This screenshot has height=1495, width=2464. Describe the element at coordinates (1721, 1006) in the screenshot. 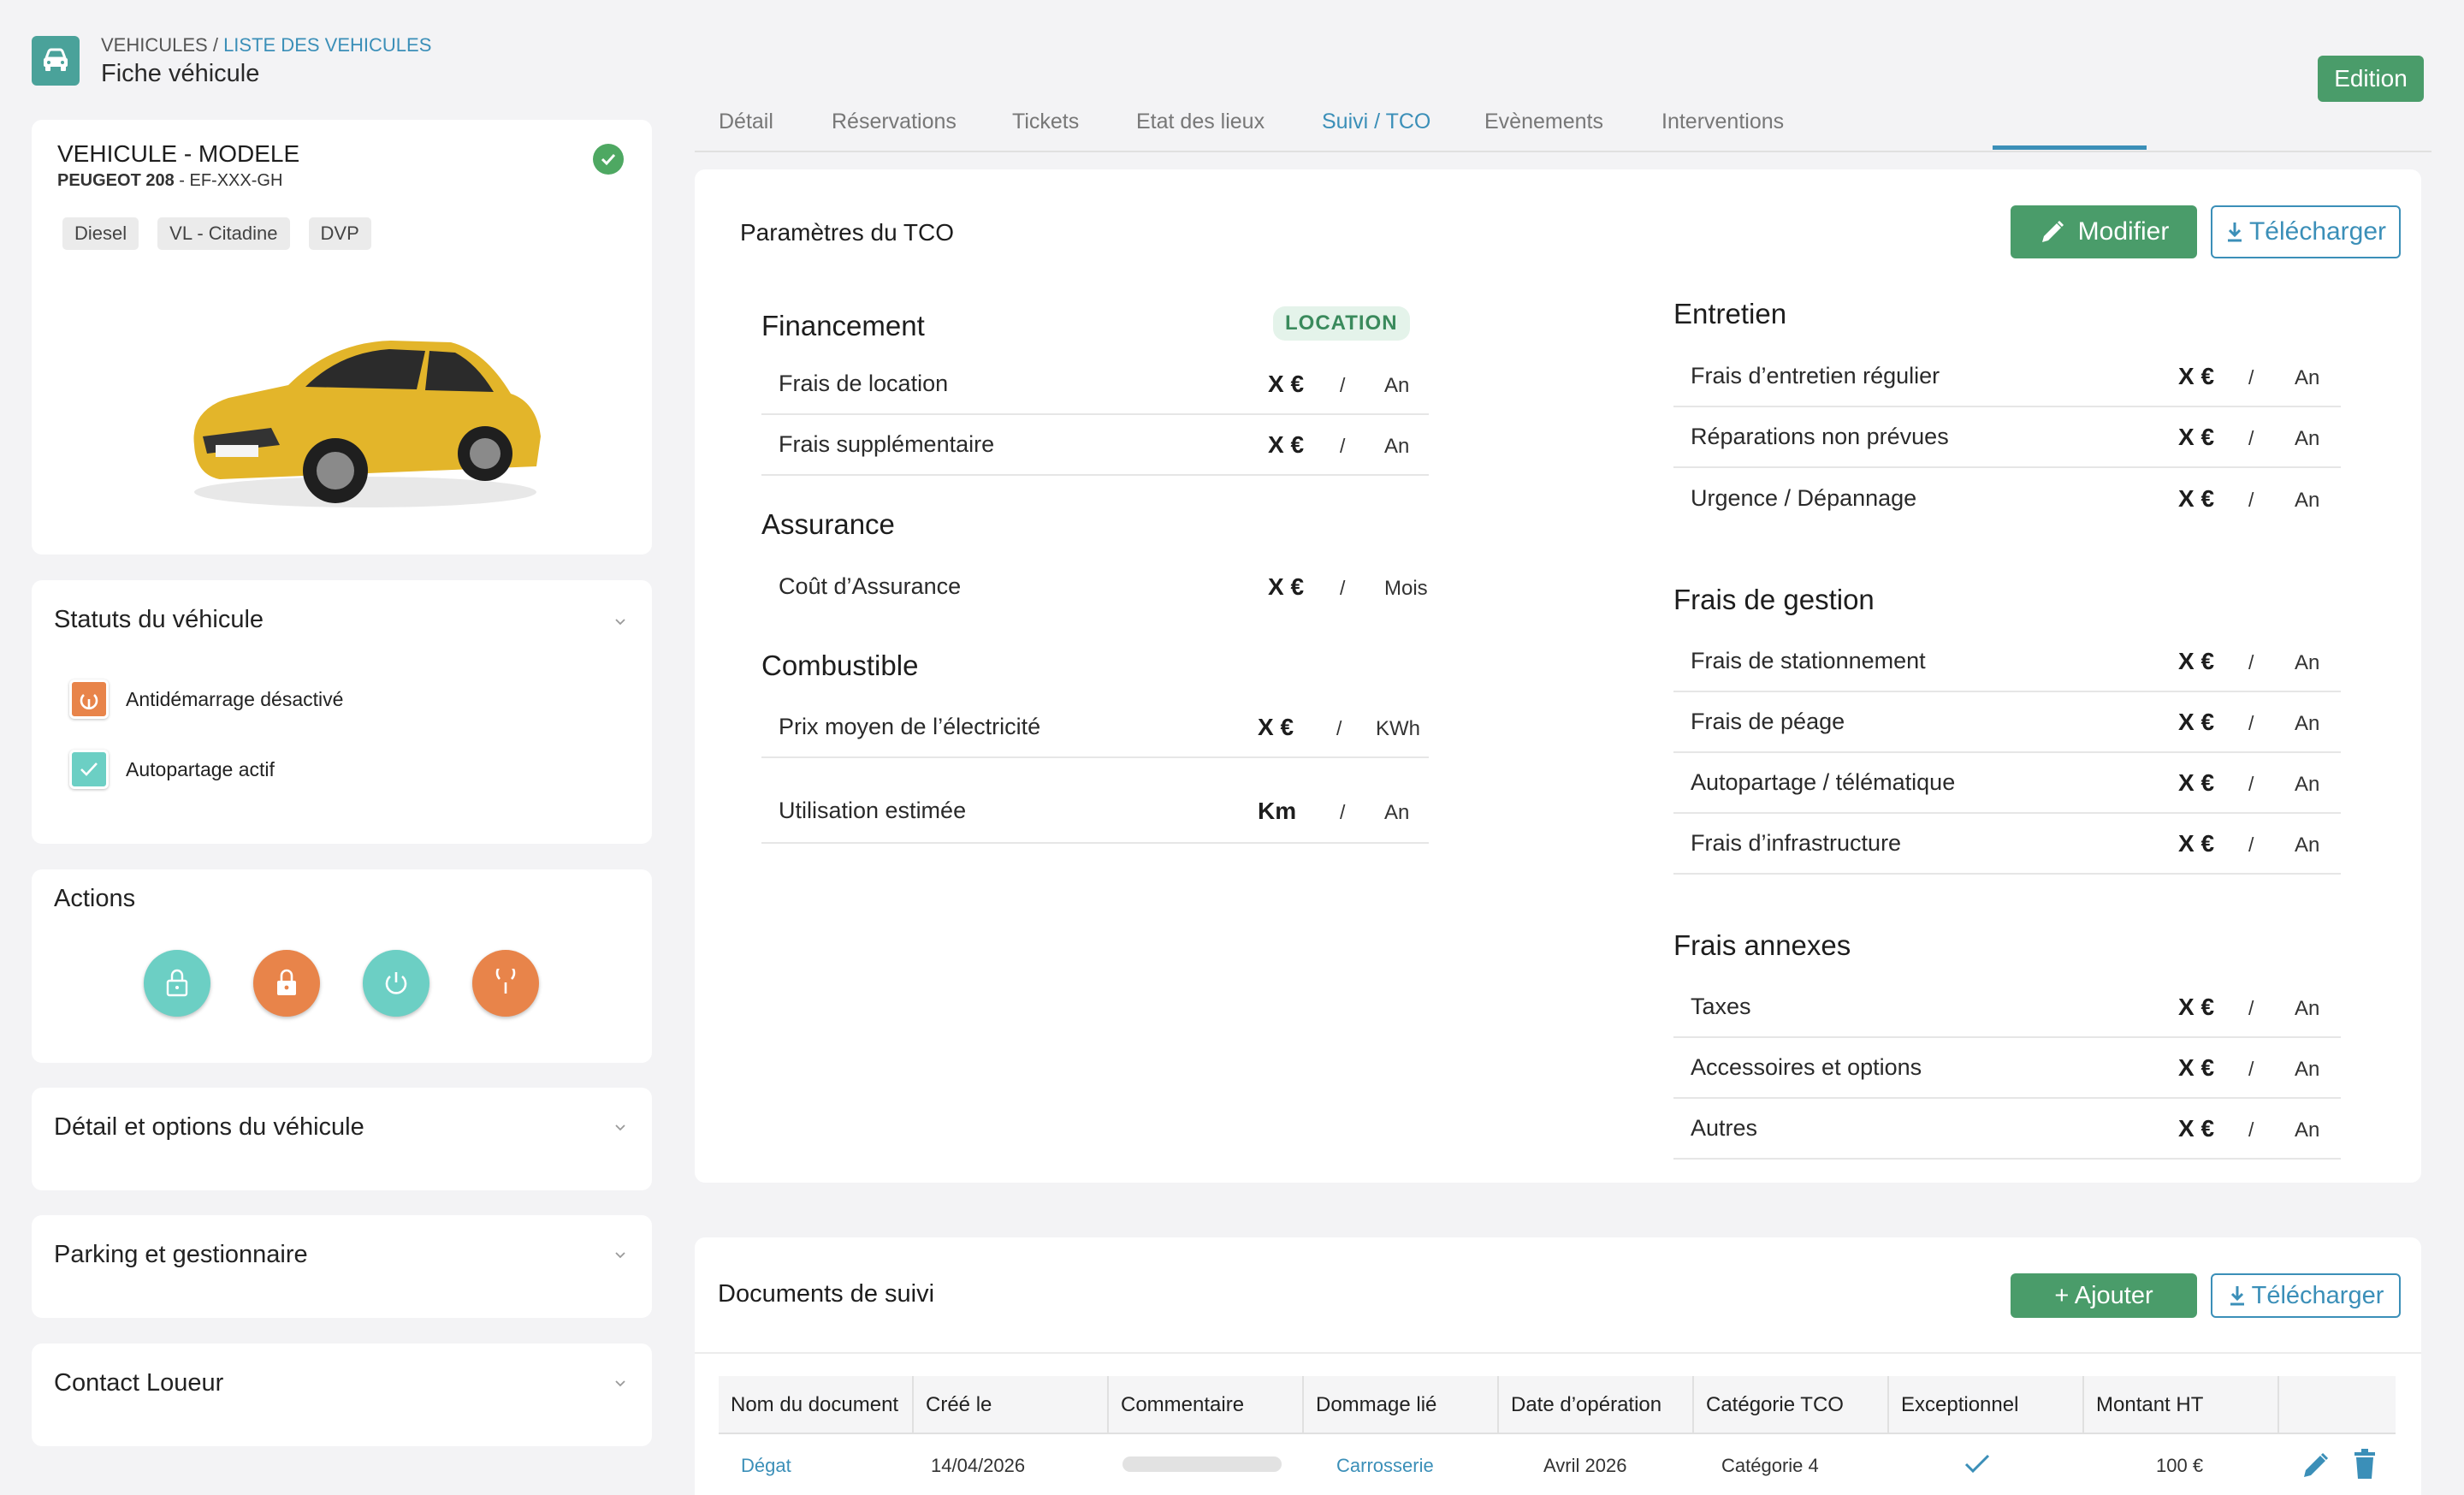

I see `tco-row-label: Taxes` at that location.